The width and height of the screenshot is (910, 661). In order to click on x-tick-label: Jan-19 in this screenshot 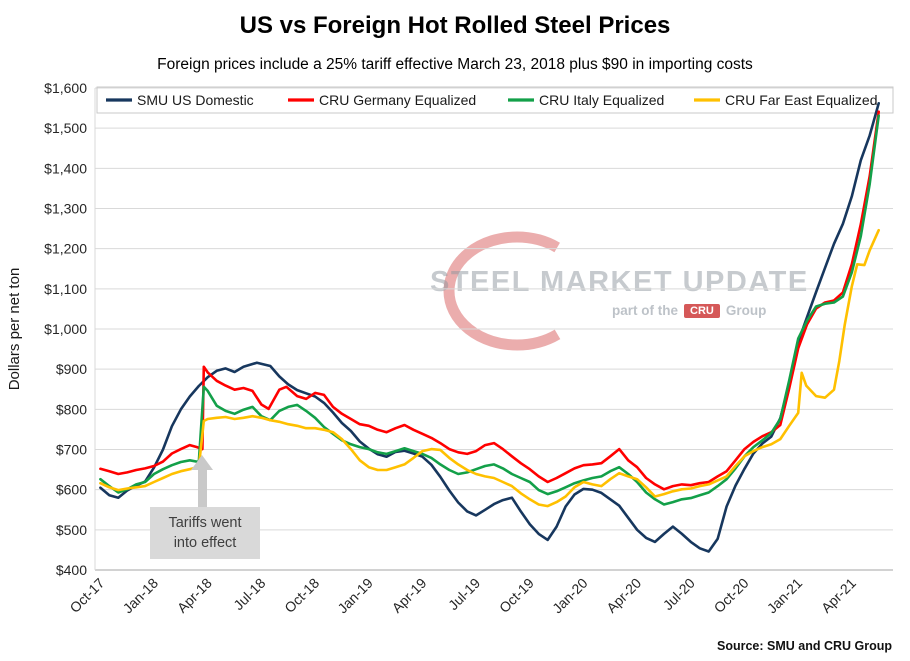, I will do `click(355, 596)`.